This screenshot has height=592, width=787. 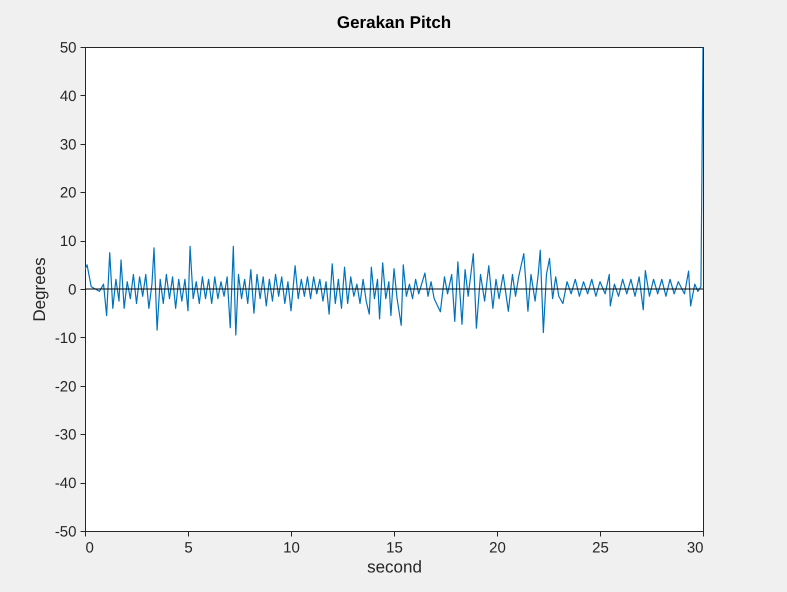 What do you see at coordinates (394, 567) in the screenshot?
I see `x-axis-title: second` at bounding box center [394, 567].